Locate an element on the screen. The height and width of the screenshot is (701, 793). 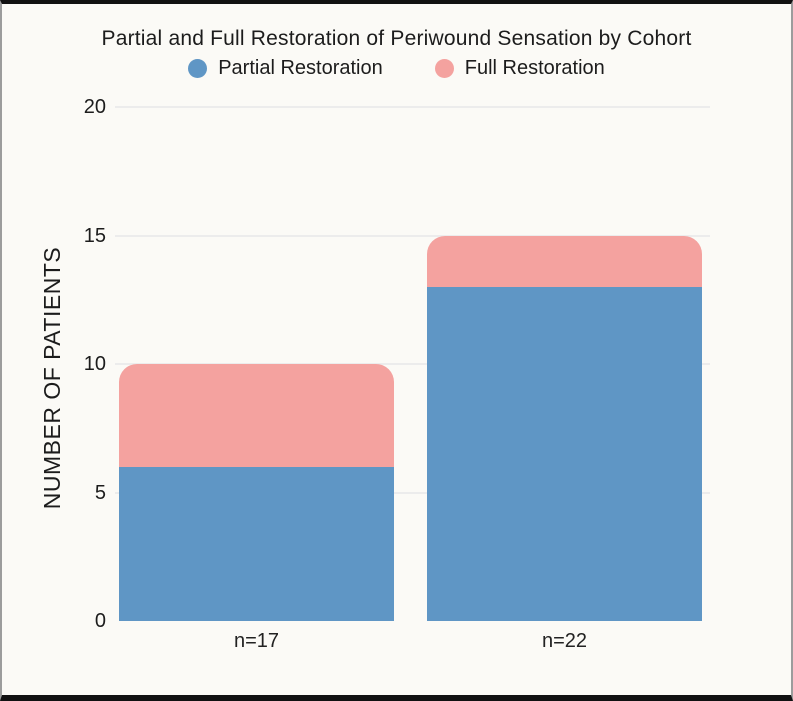
x-tick-label: n=17 is located at coordinates (256, 641).